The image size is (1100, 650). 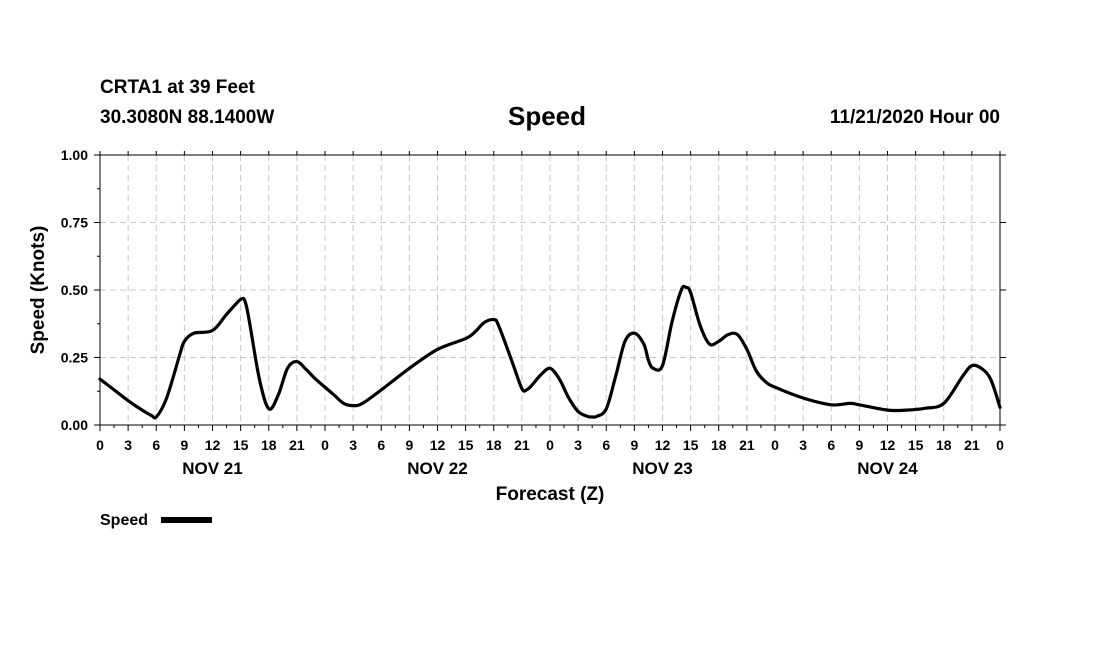 I want to click on day-label: NOV 22, so click(x=437, y=468).